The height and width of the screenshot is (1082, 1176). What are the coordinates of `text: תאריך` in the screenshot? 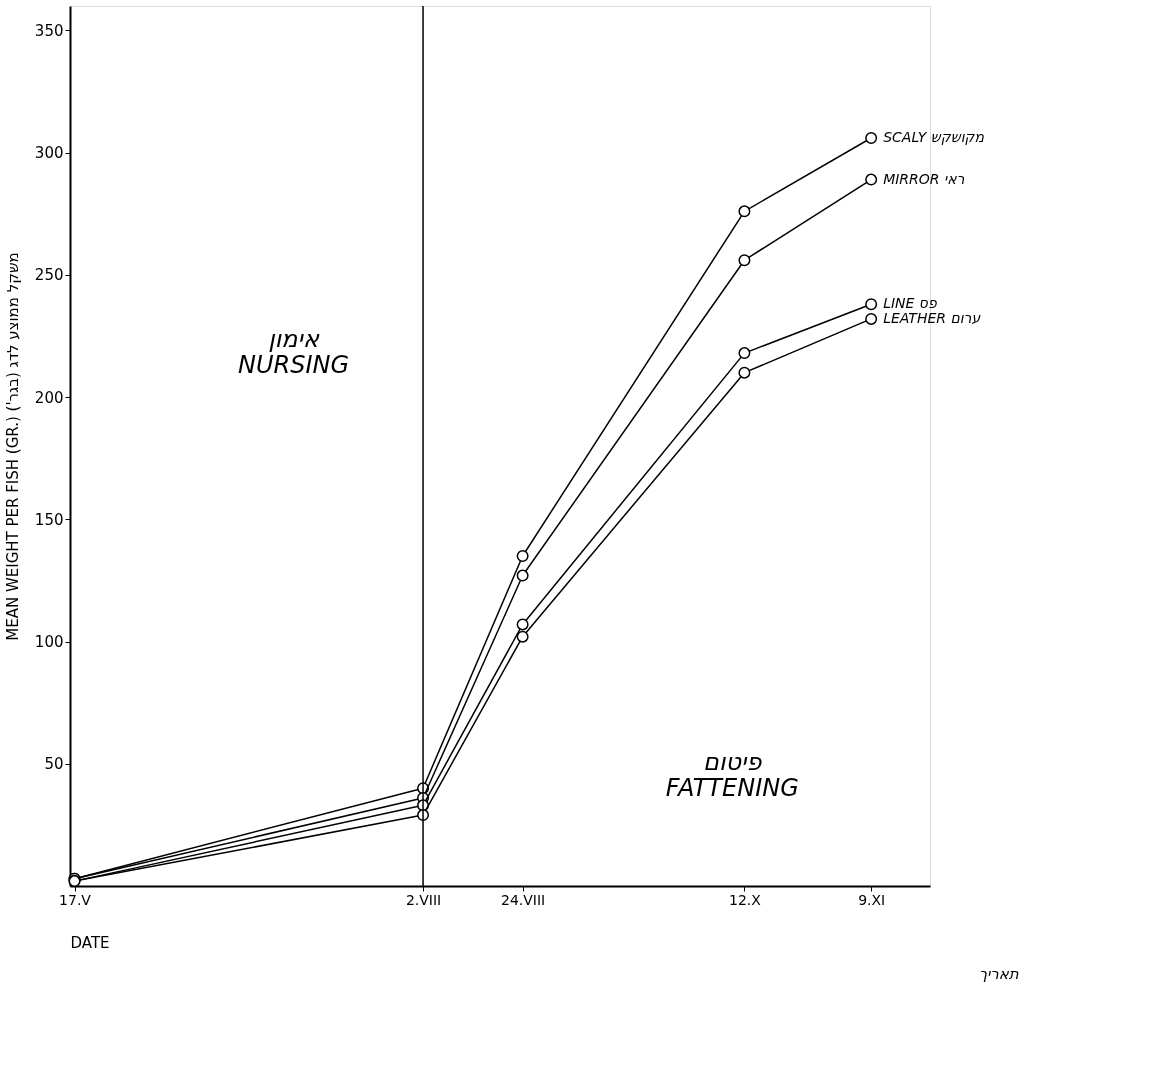 It's located at (998, 974).